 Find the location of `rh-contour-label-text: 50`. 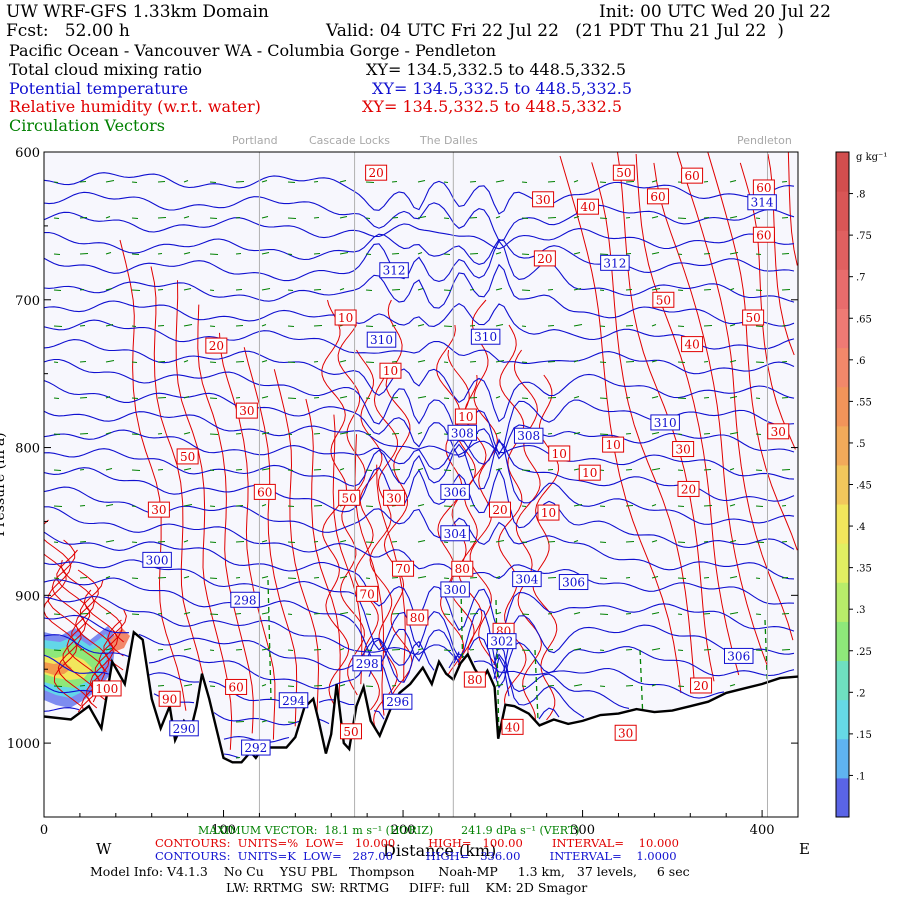

rh-contour-label-text: 50 is located at coordinates (349, 498).